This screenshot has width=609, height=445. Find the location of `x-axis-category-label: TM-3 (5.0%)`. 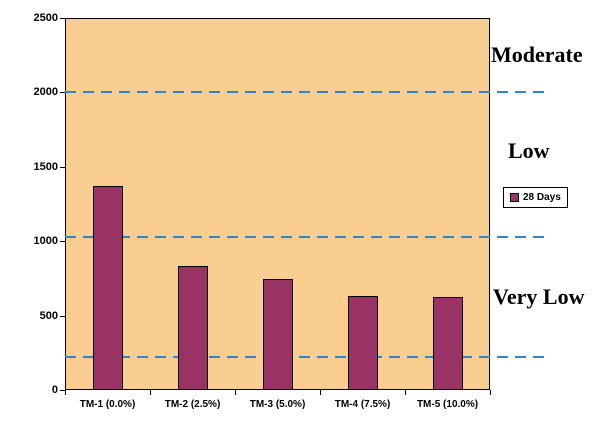

x-axis-category-label: TM-3 (5.0%) is located at coordinates (277, 404).